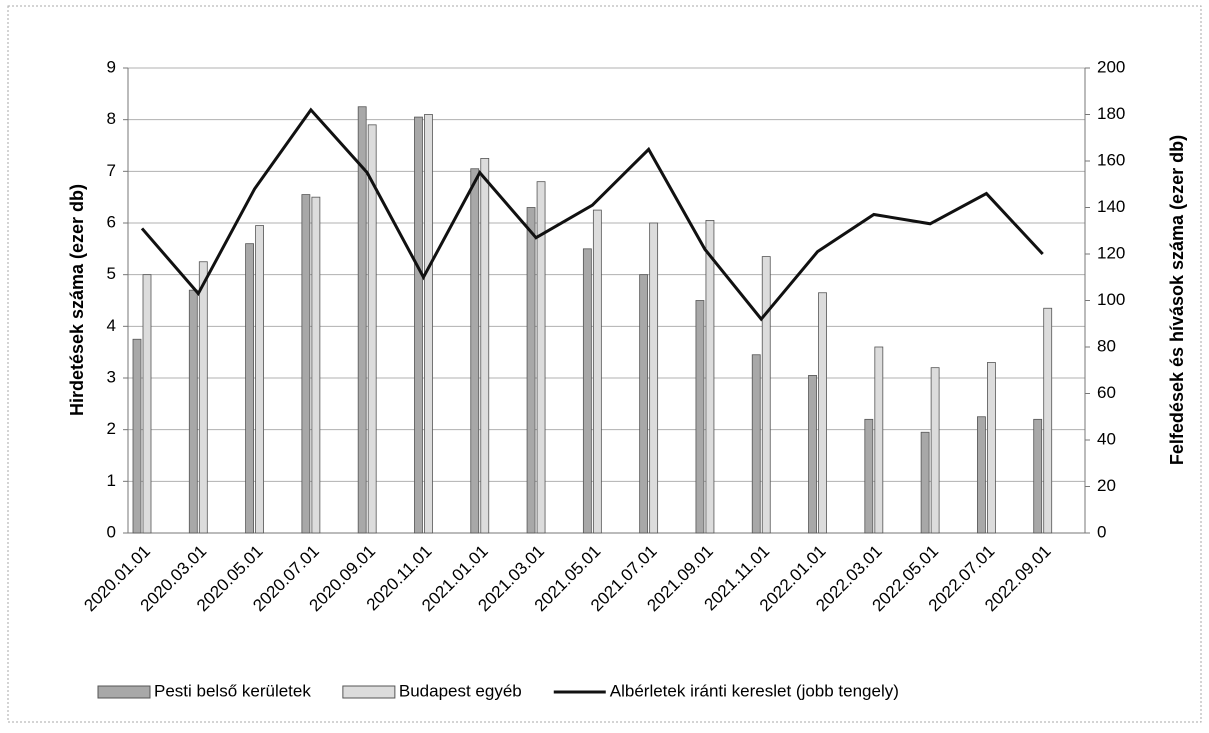  I want to click on y2-axis-label: Felfedések és hívások száma (ezer db), so click(1177, 300).